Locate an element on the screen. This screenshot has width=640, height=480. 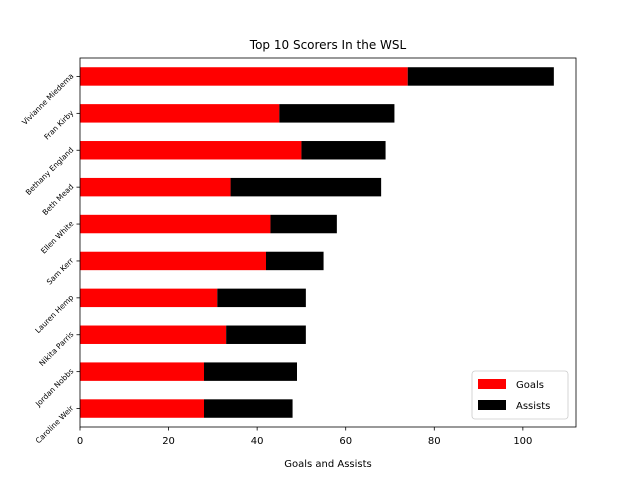
legend-swatch-goals is located at coordinates (492, 384).